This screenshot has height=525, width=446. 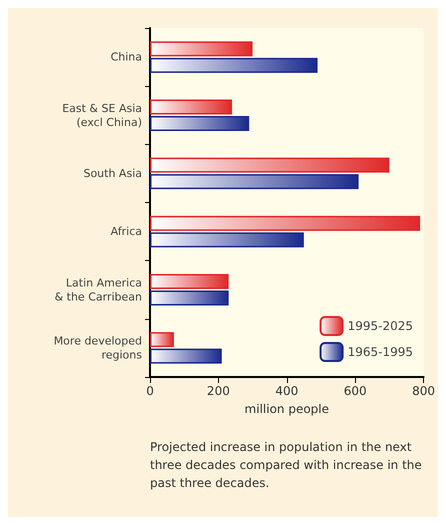 What do you see at coordinates (218, 391) in the screenshot?
I see `x-tick-label: 200` at bounding box center [218, 391].